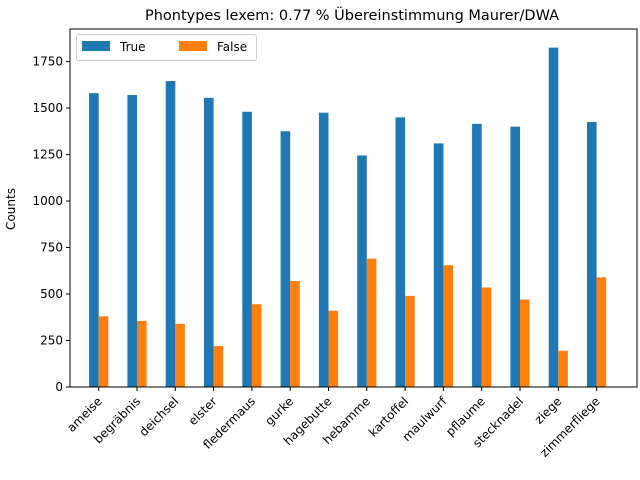 Image resolution: width=640 pixels, height=480 pixels. Describe the element at coordinates (477, 255) in the screenshot. I see `bar-true-pflaume` at that location.